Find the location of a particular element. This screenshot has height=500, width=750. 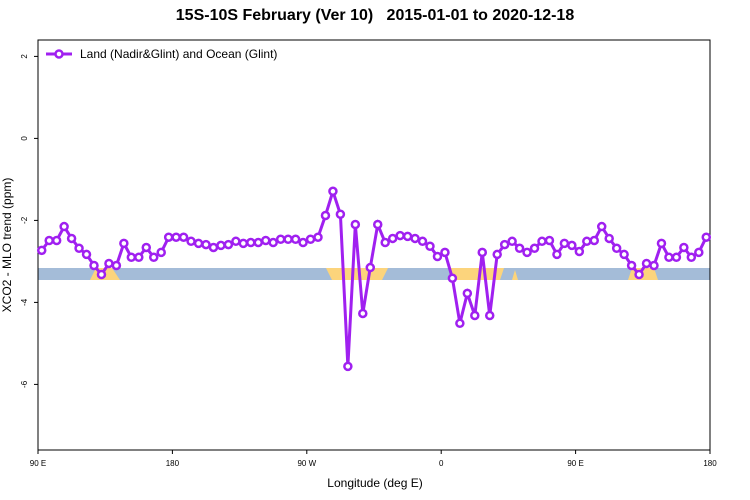

y-axis-label: XCO2 - MLO trend (ppm) is located at coordinates (7, 245).